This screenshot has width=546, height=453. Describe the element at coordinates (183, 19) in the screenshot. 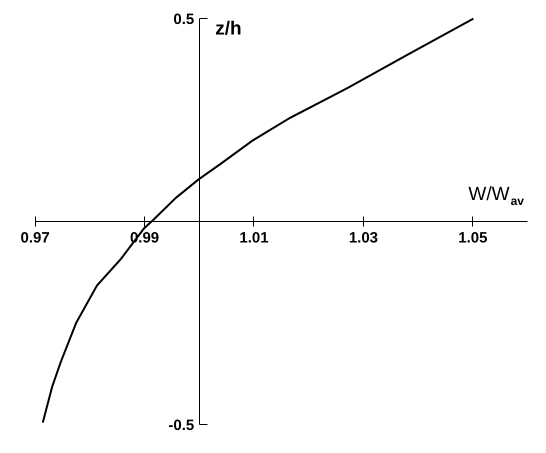

I see `y-tick-label: 0.5` at that location.